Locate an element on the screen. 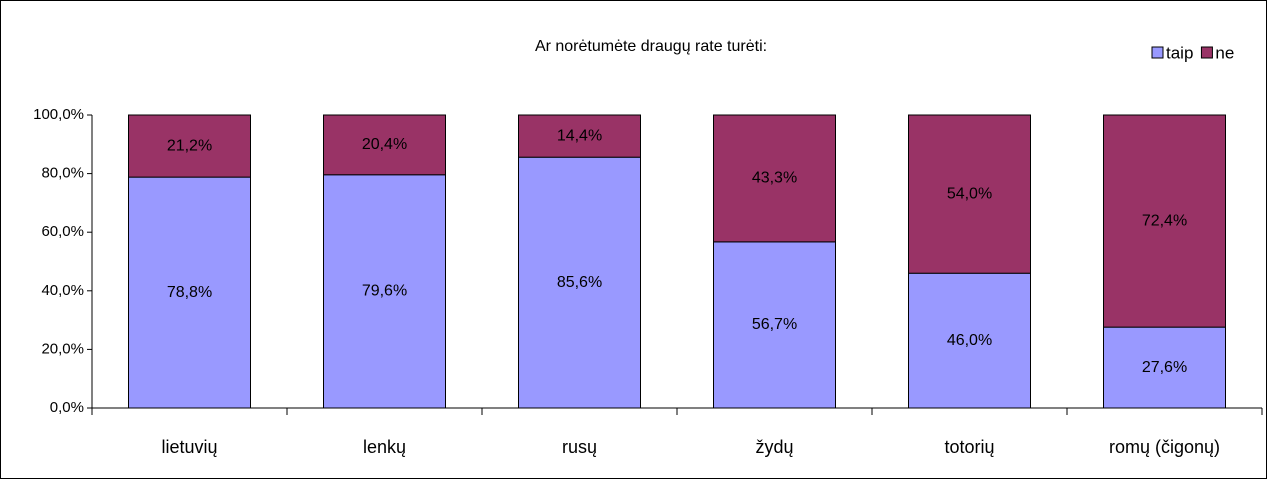 Image resolution: width=1267 pixels, height=479 pixels. data-label: 14,4% is located at coordinates (579, 135).